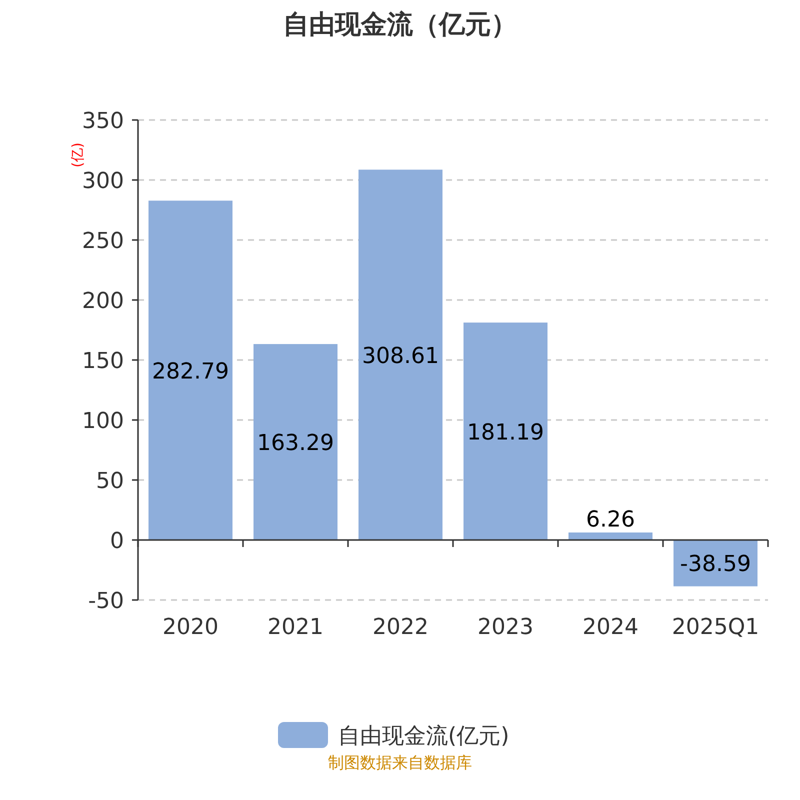 The height and width of the screenshot is (800, 800). I want to click on y-tick-label: 100, so click(103, 421).